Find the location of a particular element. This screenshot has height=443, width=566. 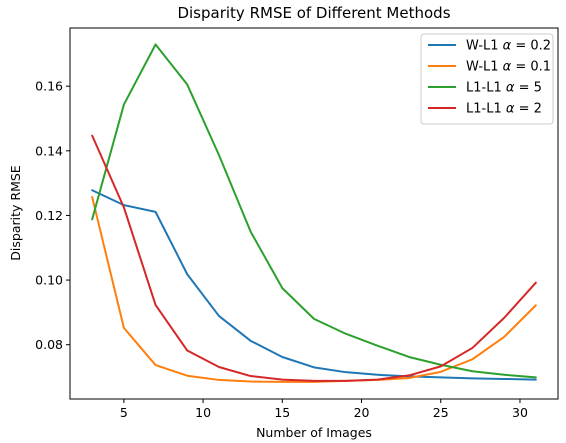

legend-box is located at coordinates (487, 79).